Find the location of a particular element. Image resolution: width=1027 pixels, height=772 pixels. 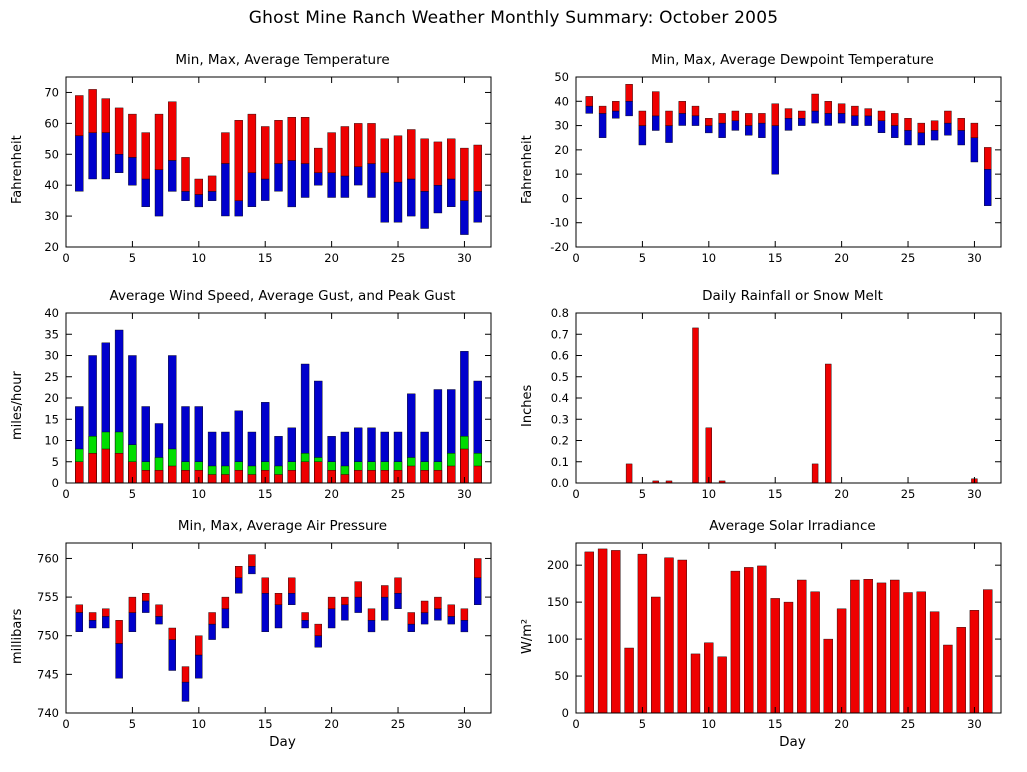

chart-dewpoint-plot: 0 5 10 15 20 25 30 -20 -10 0 10 20 30 40 50 is located at coordinates (776, 168).